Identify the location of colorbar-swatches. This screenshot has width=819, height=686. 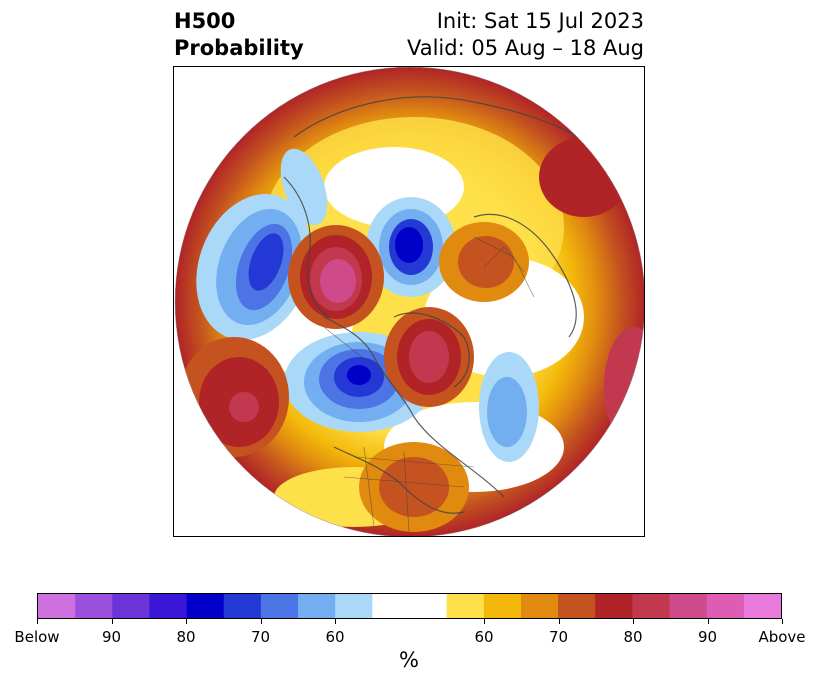
(409, 606).